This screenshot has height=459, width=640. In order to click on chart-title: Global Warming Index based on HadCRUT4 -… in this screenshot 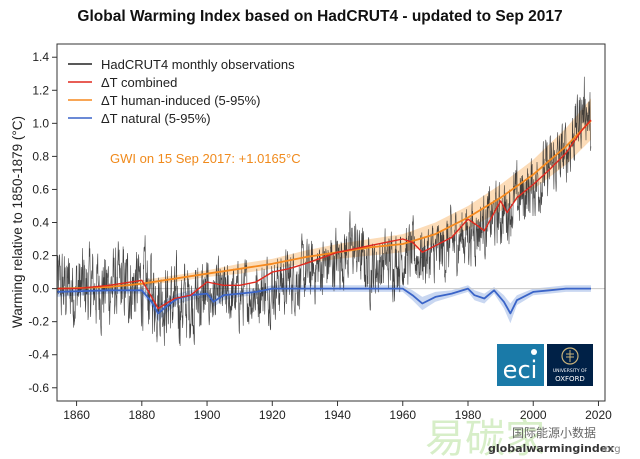, I will do `click(320, 16)`.